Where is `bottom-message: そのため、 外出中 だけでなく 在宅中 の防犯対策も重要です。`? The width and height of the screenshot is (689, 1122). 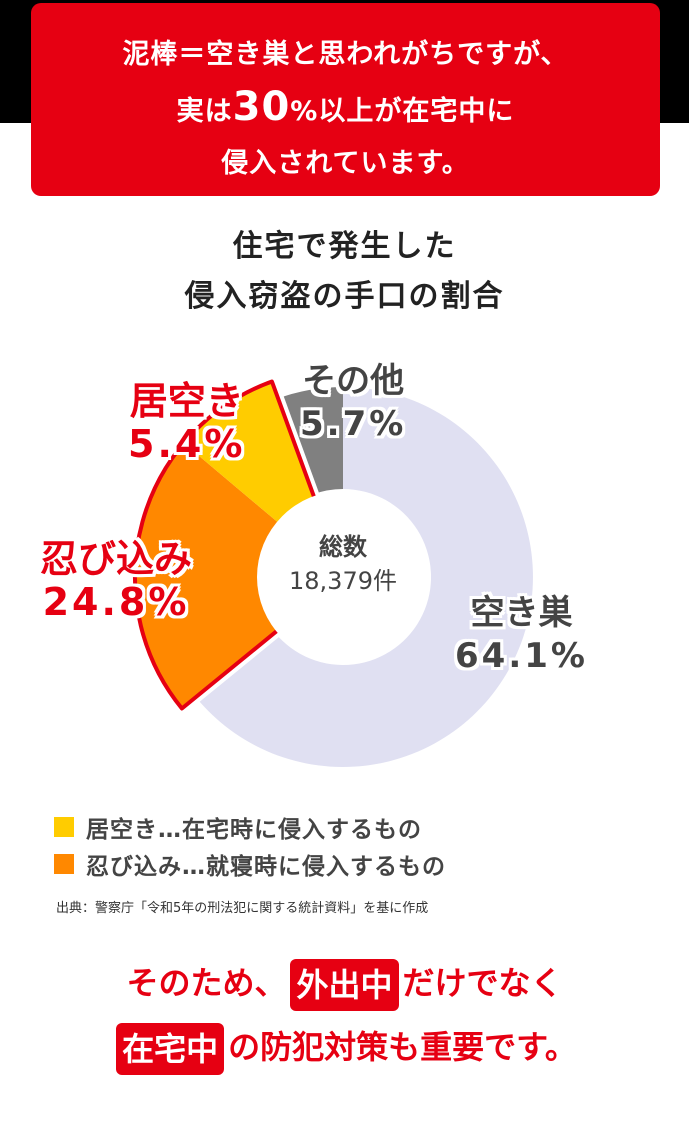 bottom-message: そのため、 外出中 だけでなく 在宅中 の防犯対策も重要です。 is located at coordinates (344, 1015).